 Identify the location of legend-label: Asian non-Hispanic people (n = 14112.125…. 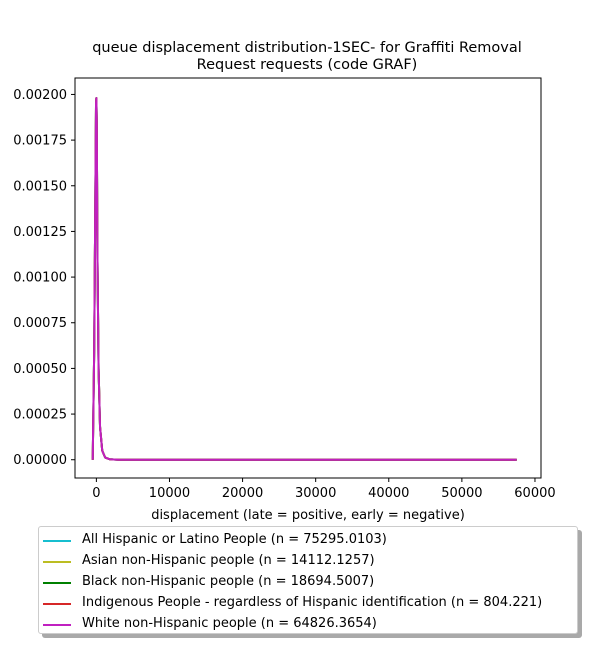
(228, 560).